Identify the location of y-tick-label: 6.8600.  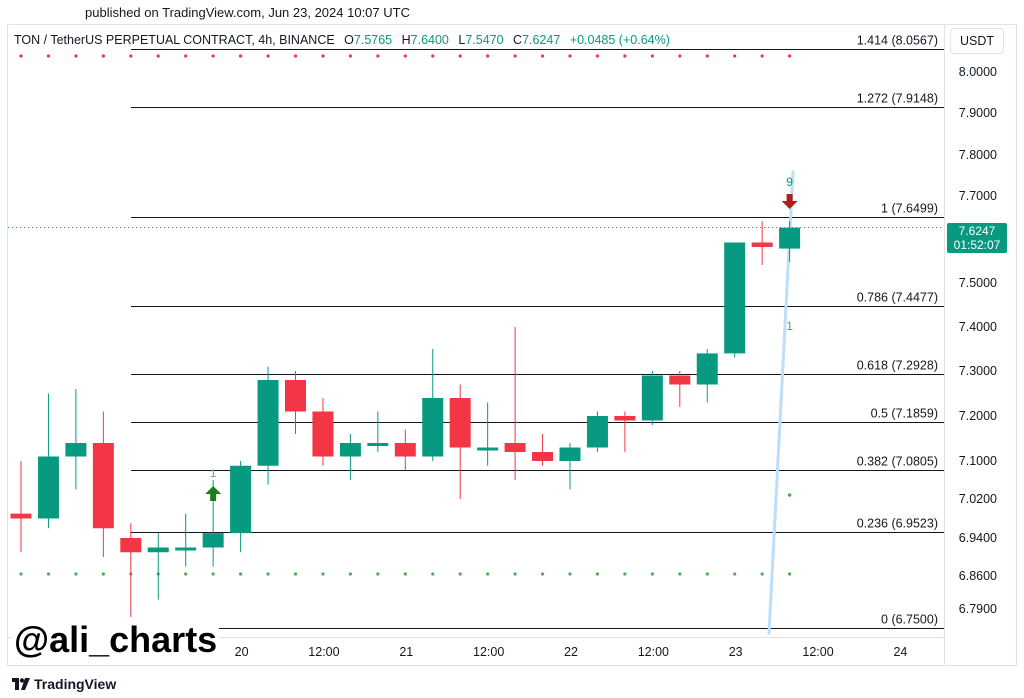
(978, 576).